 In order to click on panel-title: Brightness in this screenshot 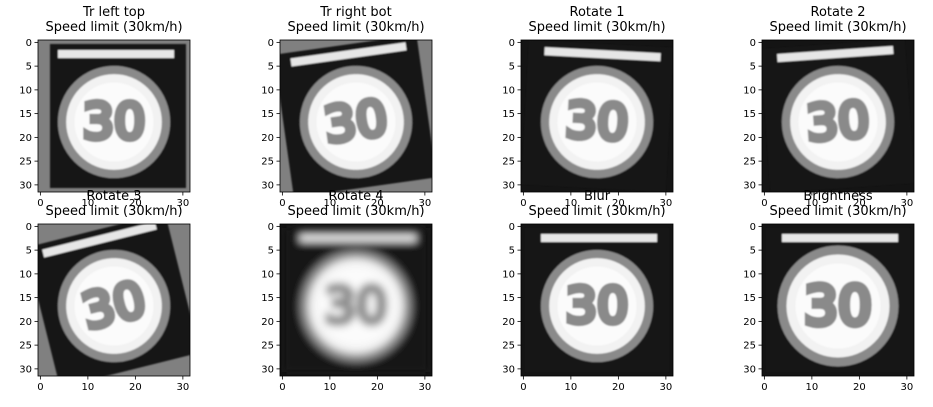, I will do `click(837, 196)`.